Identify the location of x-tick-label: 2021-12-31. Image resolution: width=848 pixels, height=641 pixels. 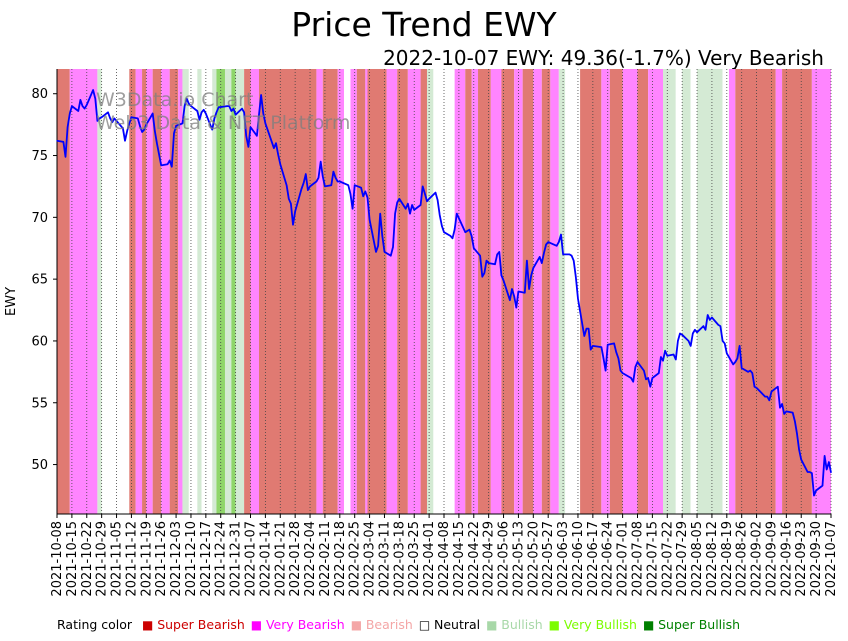
(236, 559).